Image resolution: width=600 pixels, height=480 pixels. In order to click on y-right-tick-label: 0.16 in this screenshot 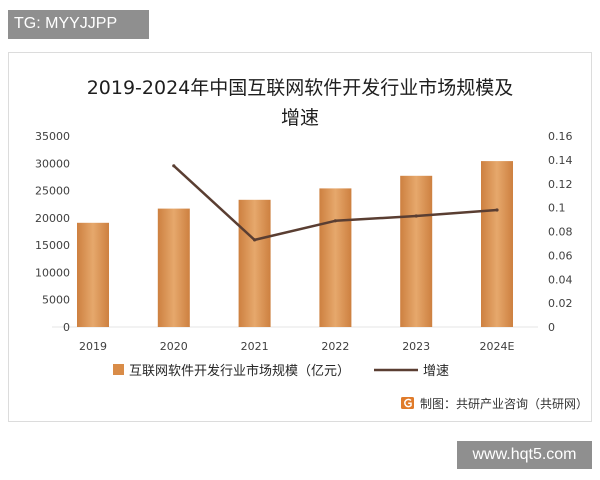, I will do `click(560, 136)`.